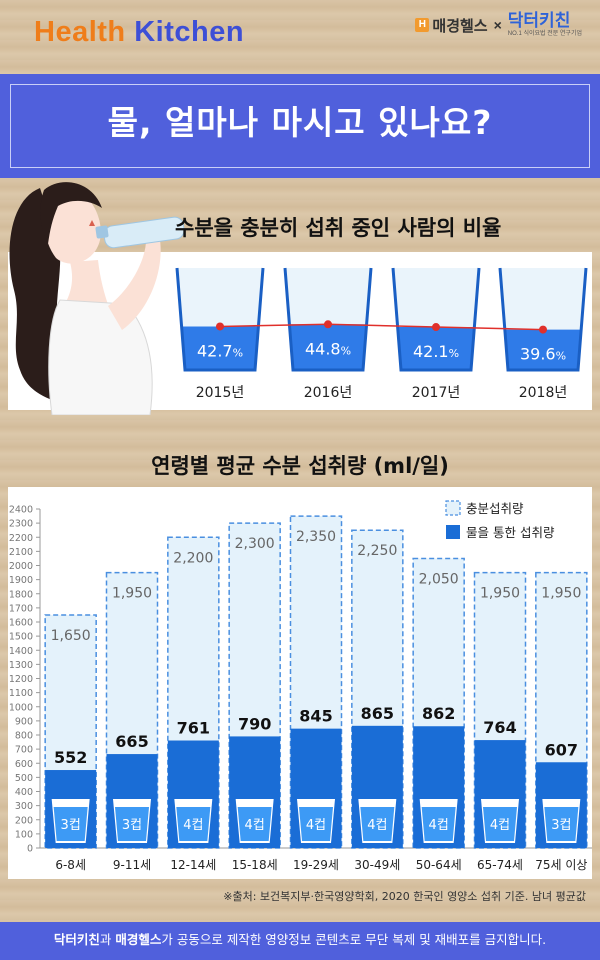 The image size is (600, 960). What do you see at coordinates (377, 713) in the screenshot?
I see `water-value-label: 865` at bounding box center [377, 713].